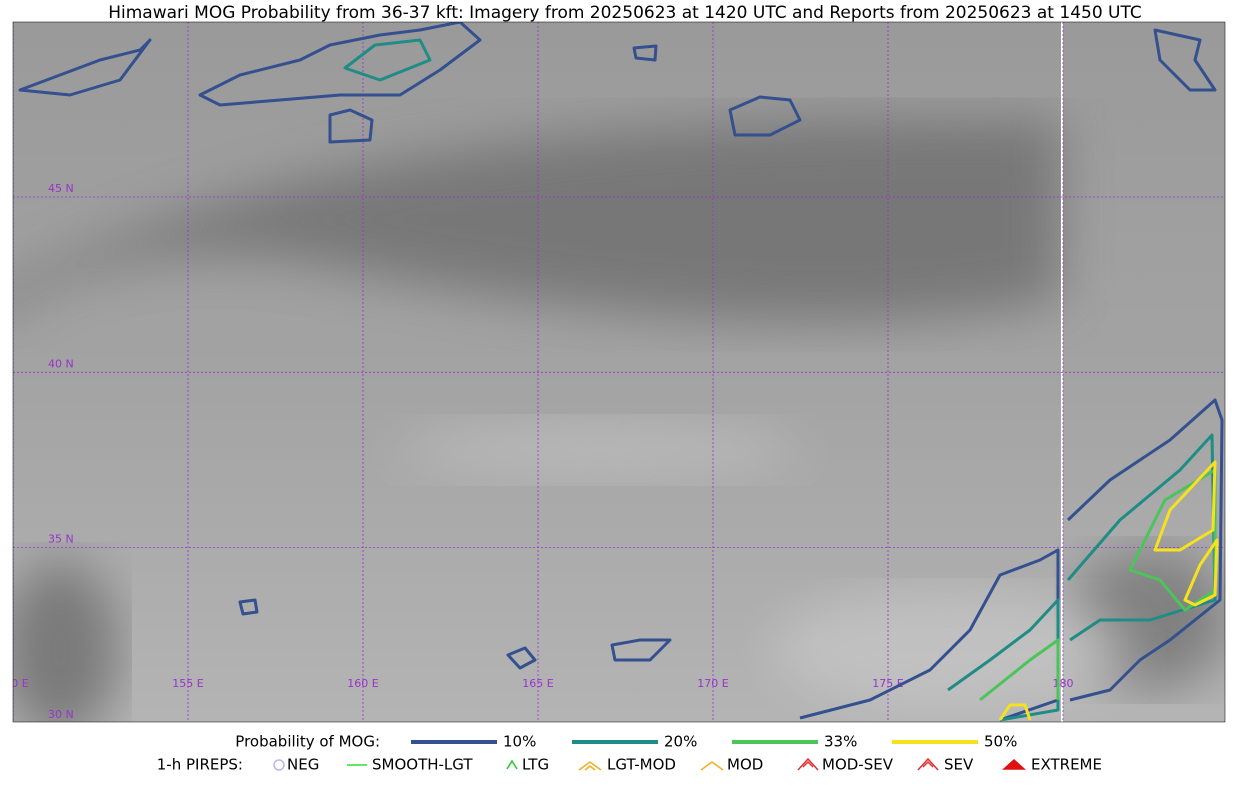  Describe the element at coordinates (200, 765) in the screenshot. I see `legend-title: 1-h PIREPS:` at that location.